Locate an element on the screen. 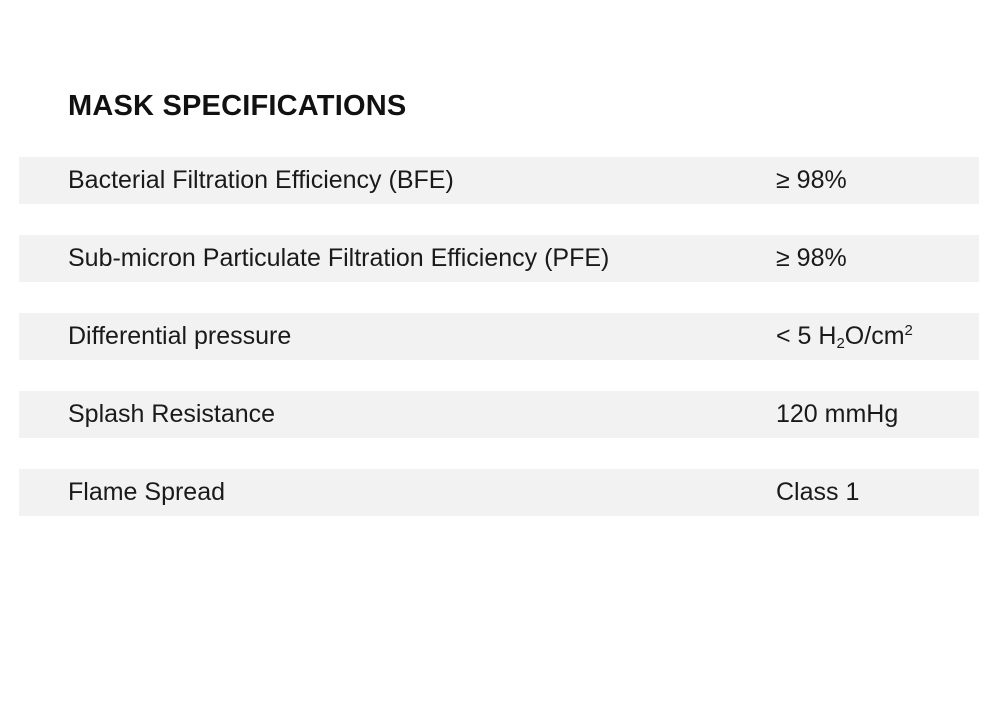 The width and height of the screenshot is (994, 704). spec-value: < 5 H2O/cm2 is located at coordinates (844, 336).